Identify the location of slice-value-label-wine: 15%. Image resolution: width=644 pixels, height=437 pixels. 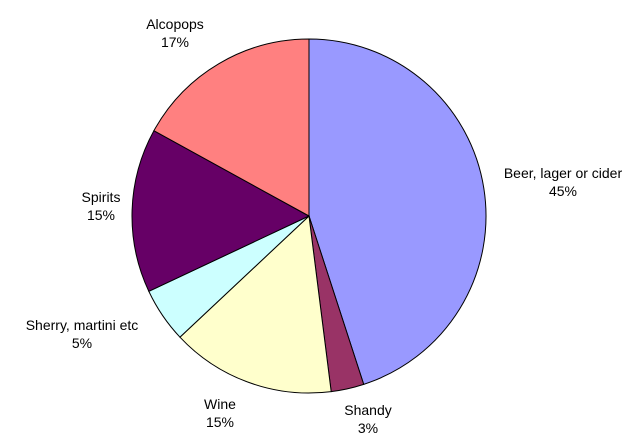
(220, 422).